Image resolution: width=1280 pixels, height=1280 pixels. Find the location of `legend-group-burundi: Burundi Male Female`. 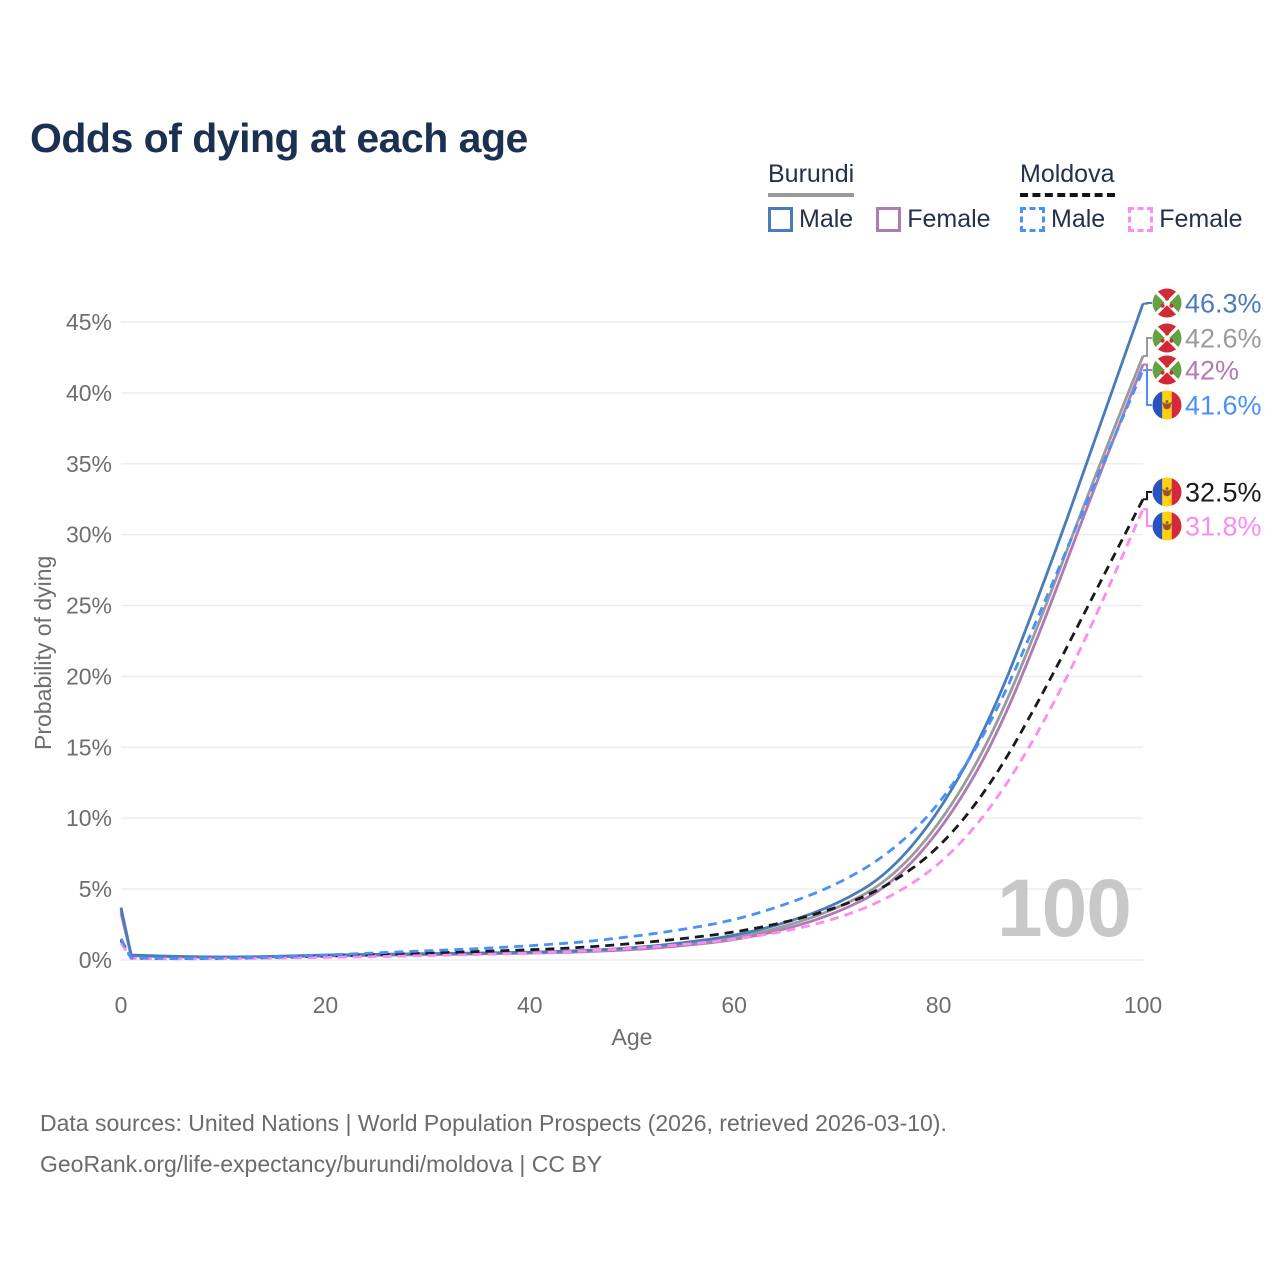

legend-group-burundi: Burundi Male Female is located at coordinates (879, 197).